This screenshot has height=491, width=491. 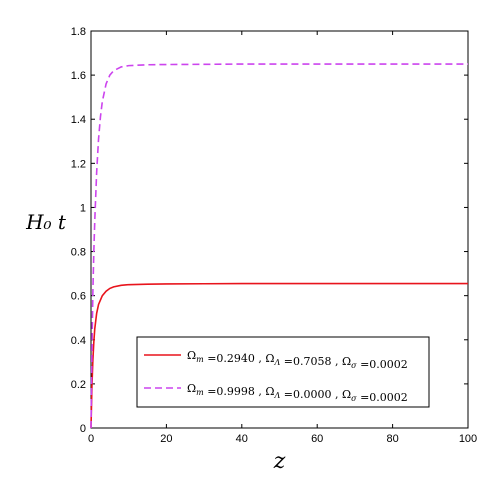 I want to click on y-tick-label: 1.2, so click(x=78, y=164).